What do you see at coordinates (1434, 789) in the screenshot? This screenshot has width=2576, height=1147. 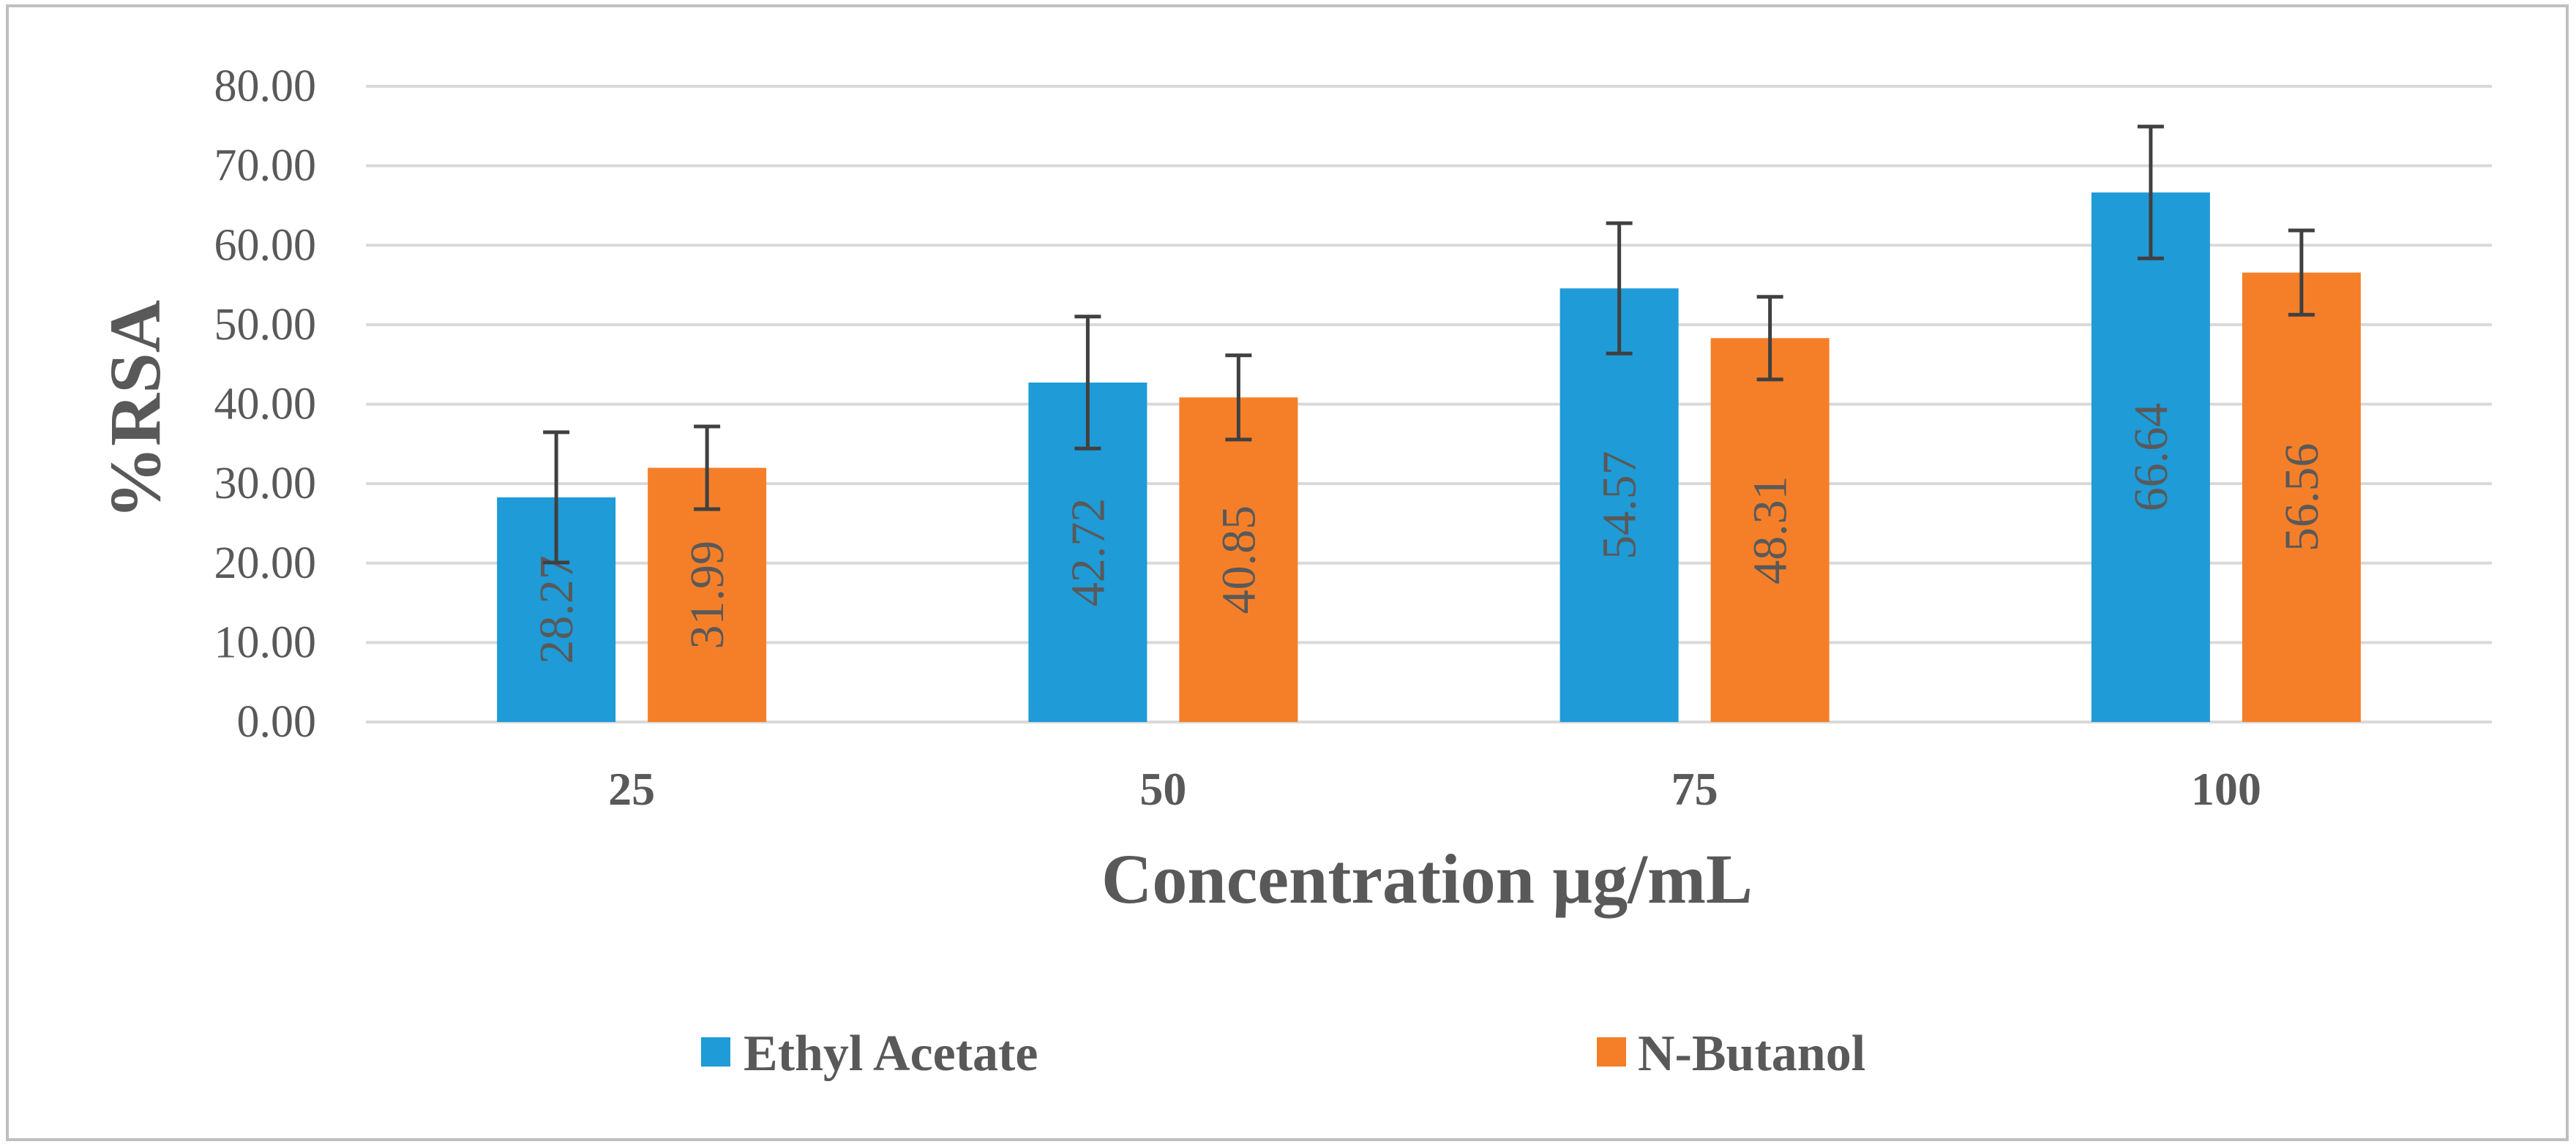 I see `x-axis-ticks: 25 50 75 100` at bounding box center [1434, 789].